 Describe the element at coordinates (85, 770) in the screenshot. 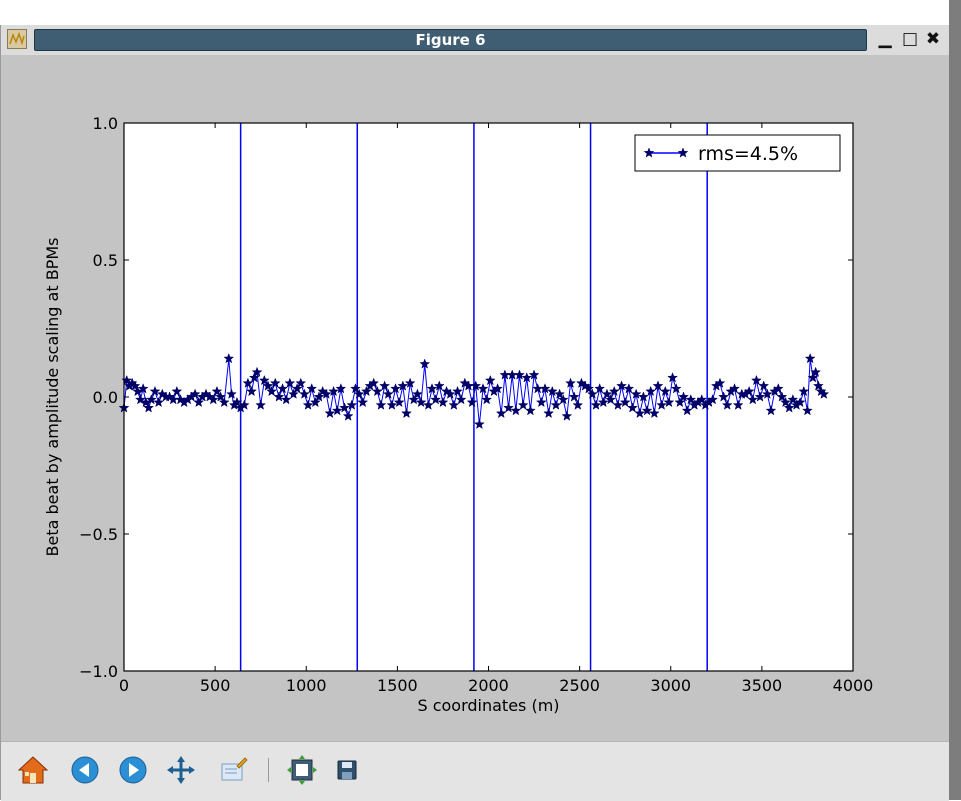

I see `back-button` at that location.